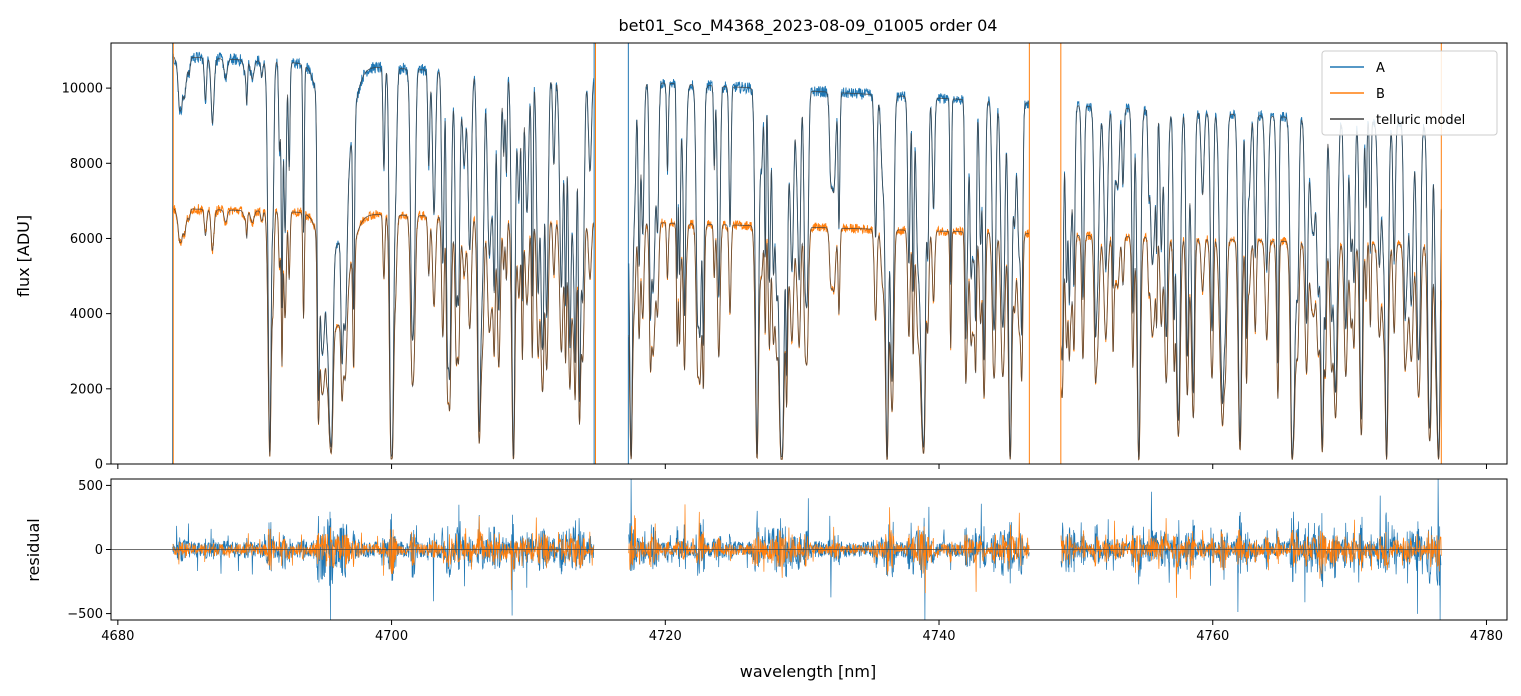  Describe the element at coordinates (665, 636) in the screenshot. I see `x-tick-label: 4720` at that location.